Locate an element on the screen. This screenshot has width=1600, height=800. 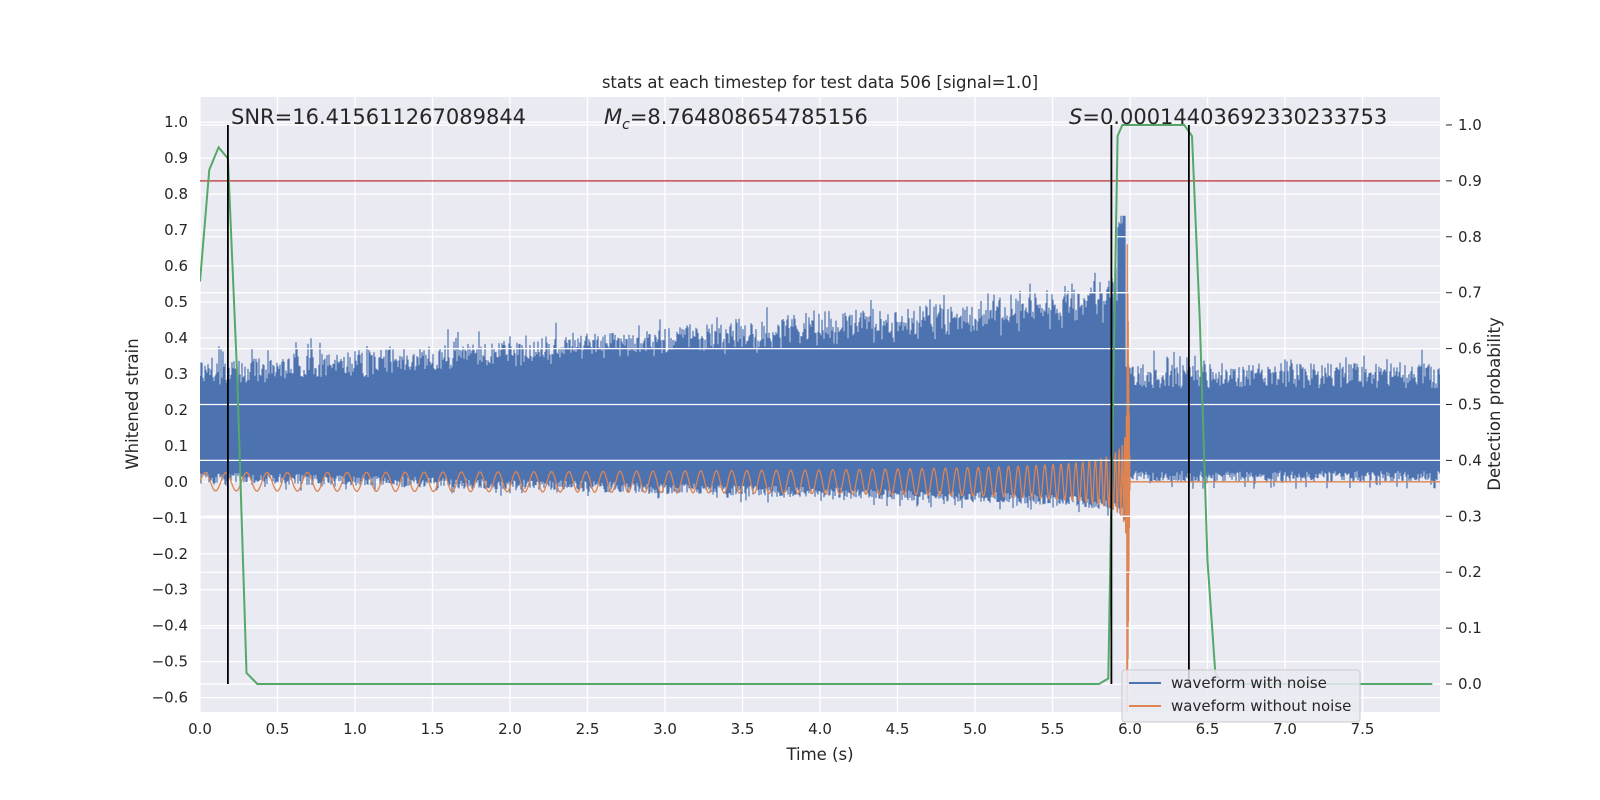
y-left-axis-label: Whitened strain is located at coordinates (132, 403).